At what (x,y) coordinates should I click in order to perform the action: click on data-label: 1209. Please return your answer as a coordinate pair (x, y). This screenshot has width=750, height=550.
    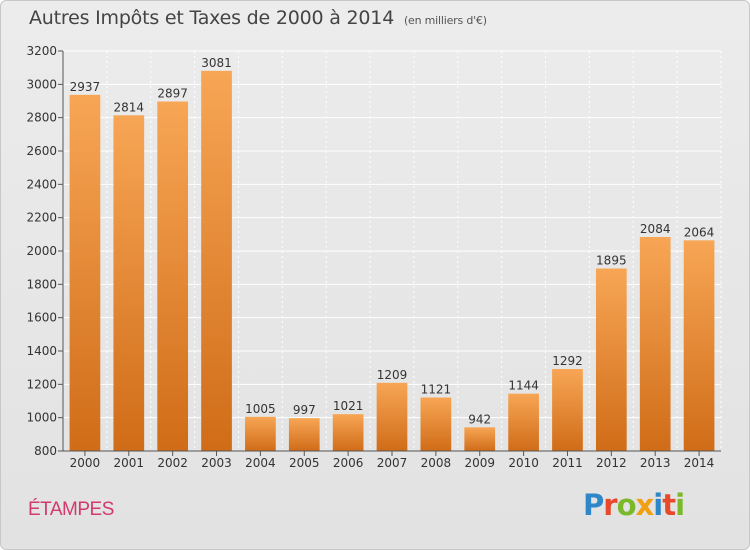
    Looking at the image, I should click on (392, 375).